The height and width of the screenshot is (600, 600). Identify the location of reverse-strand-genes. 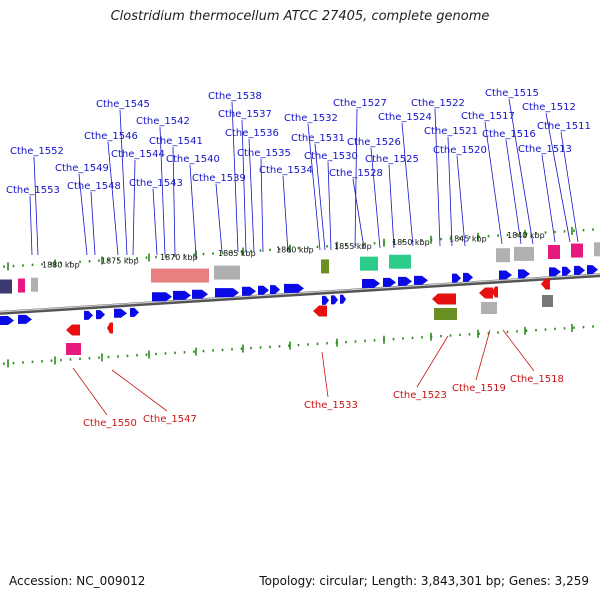
(309, 316).